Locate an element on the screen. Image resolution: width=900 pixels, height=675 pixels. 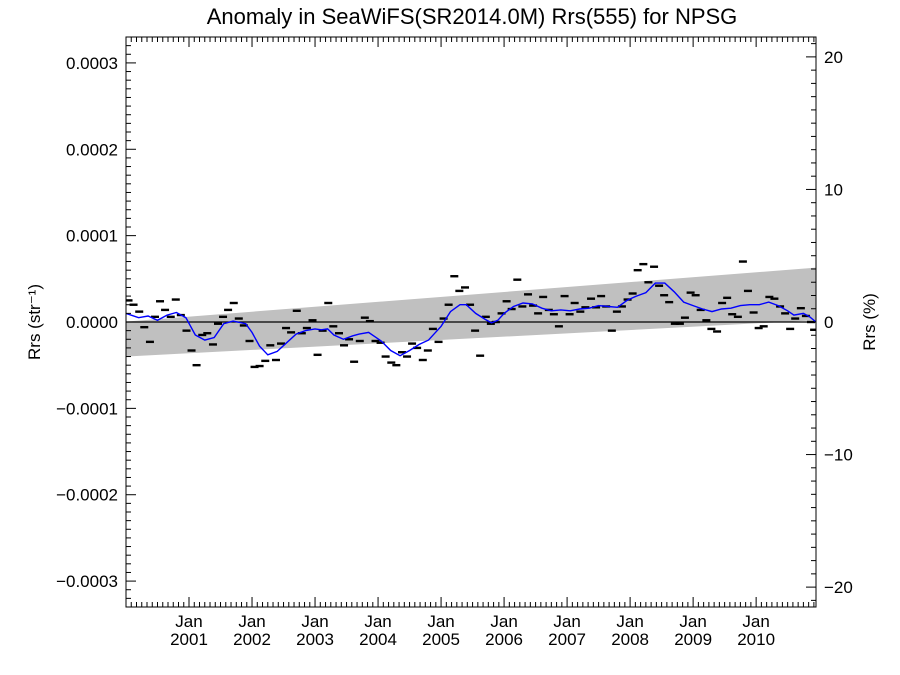
left-tick-label: 0.0001 is located at coordinates (92, 236).